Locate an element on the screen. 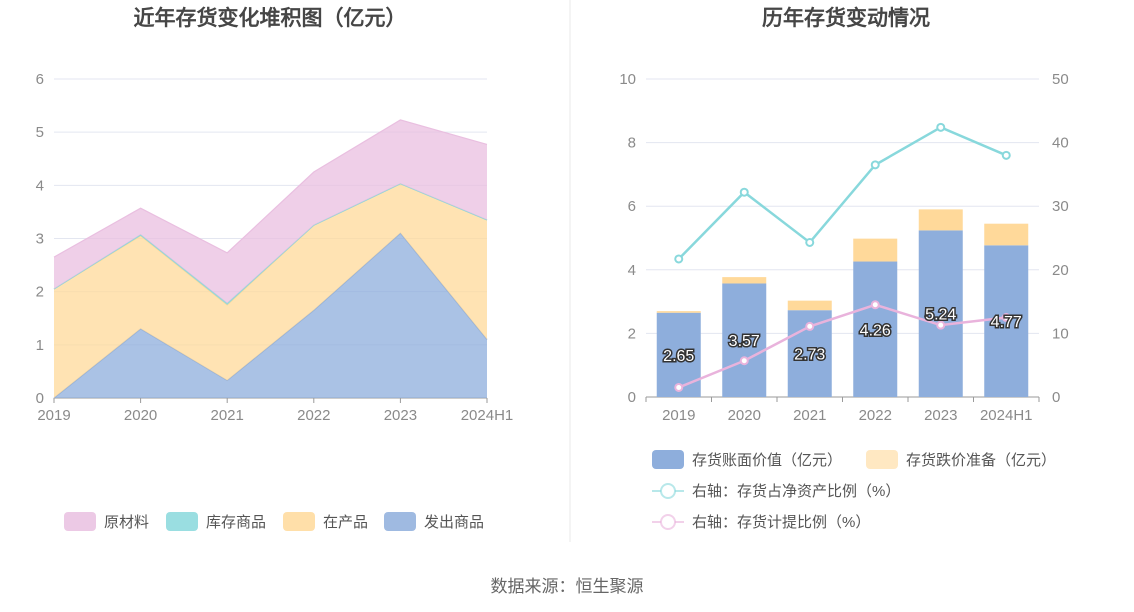 This screenshot has height=612, width=1134. bar-value-label: 5.24 is located at coordinates (940, 315).